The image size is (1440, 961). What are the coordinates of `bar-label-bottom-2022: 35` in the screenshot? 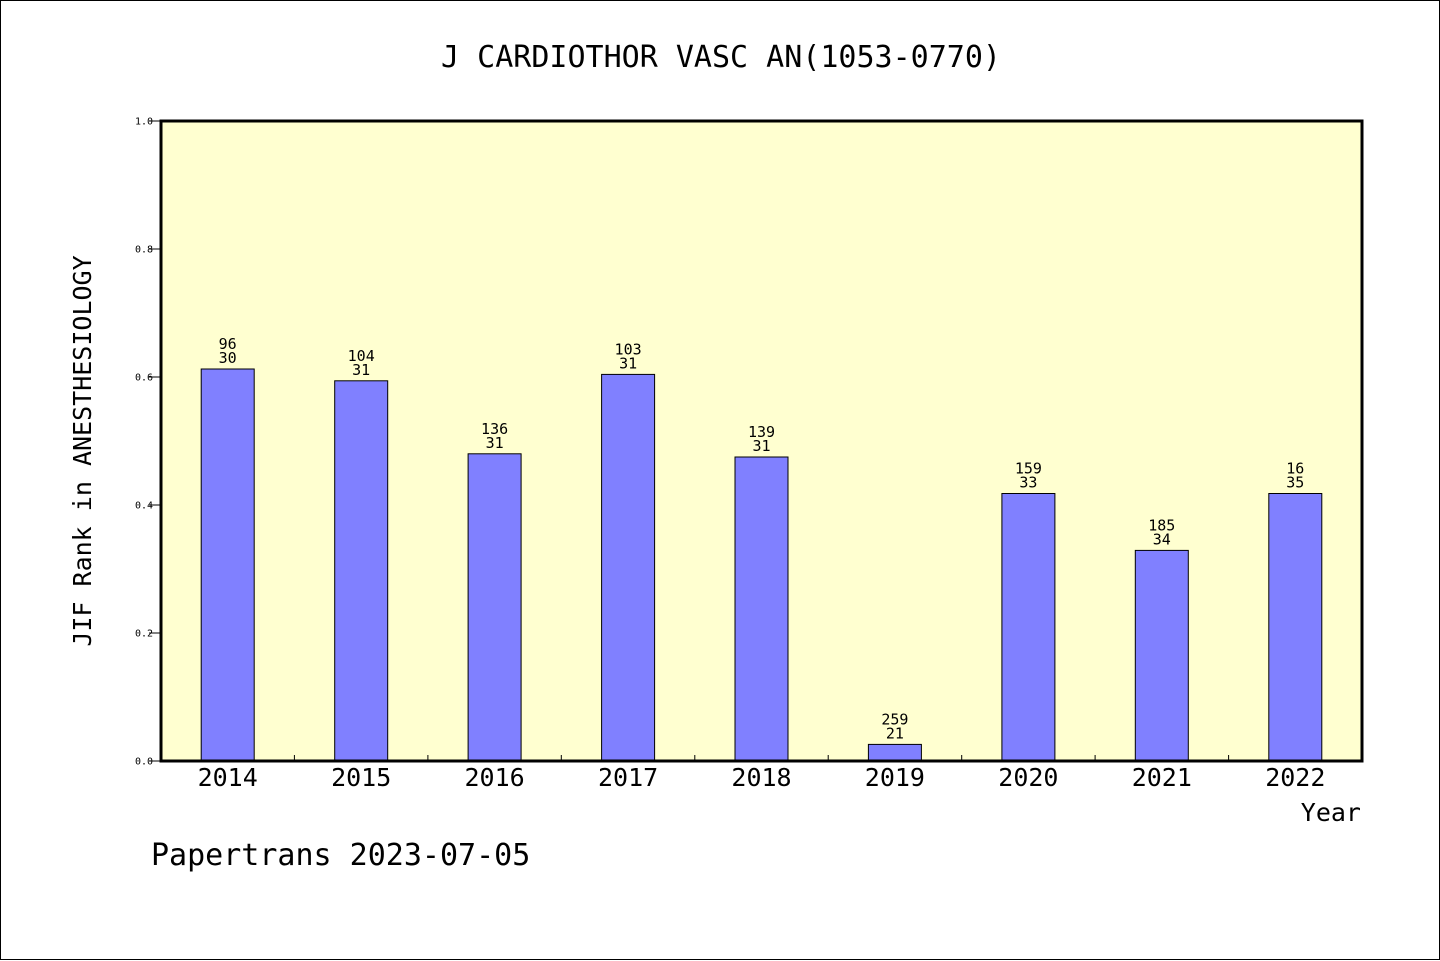 It's located at (1295, 483).